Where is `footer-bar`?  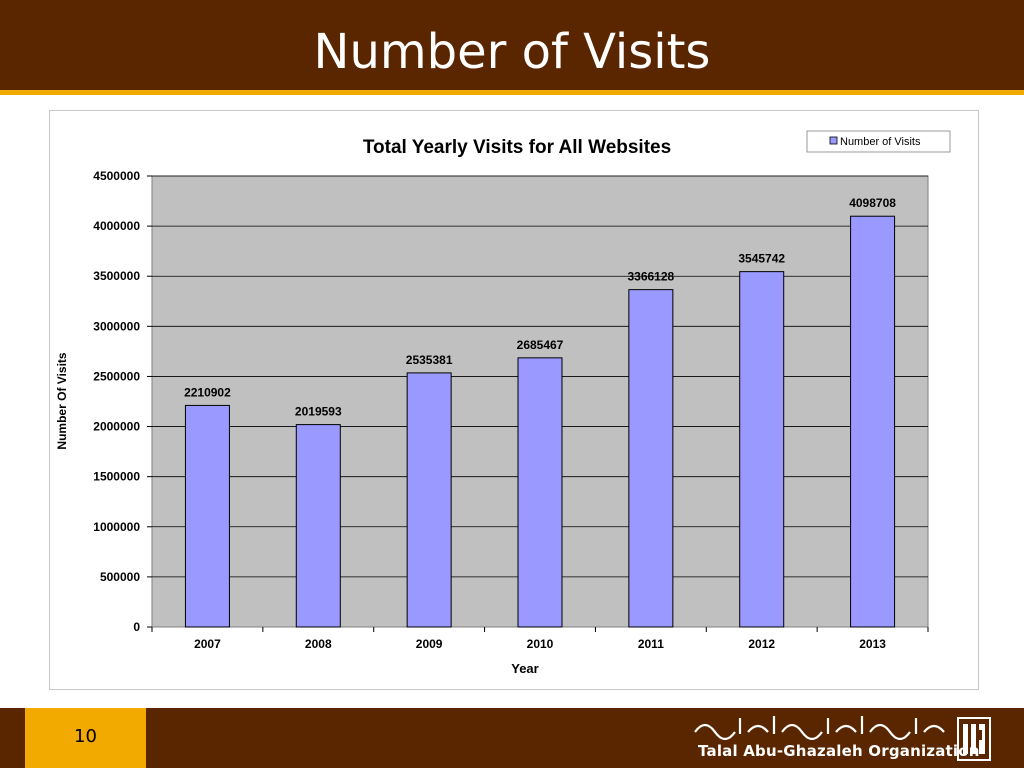
footer-bar is located at coordinates (512, 738).